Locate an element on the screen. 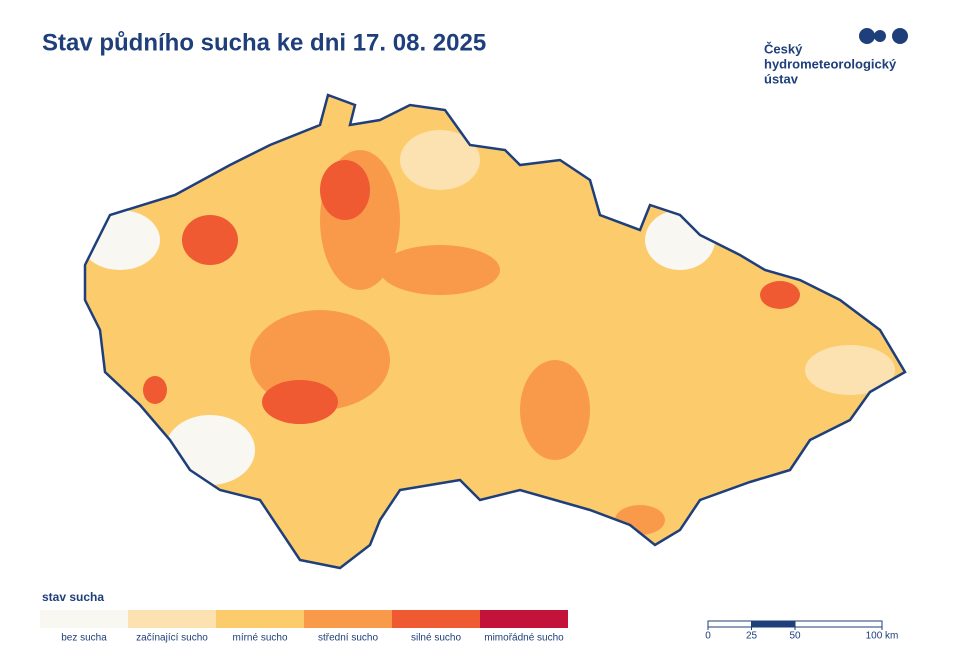  logo is located at coordinates (883, 36).